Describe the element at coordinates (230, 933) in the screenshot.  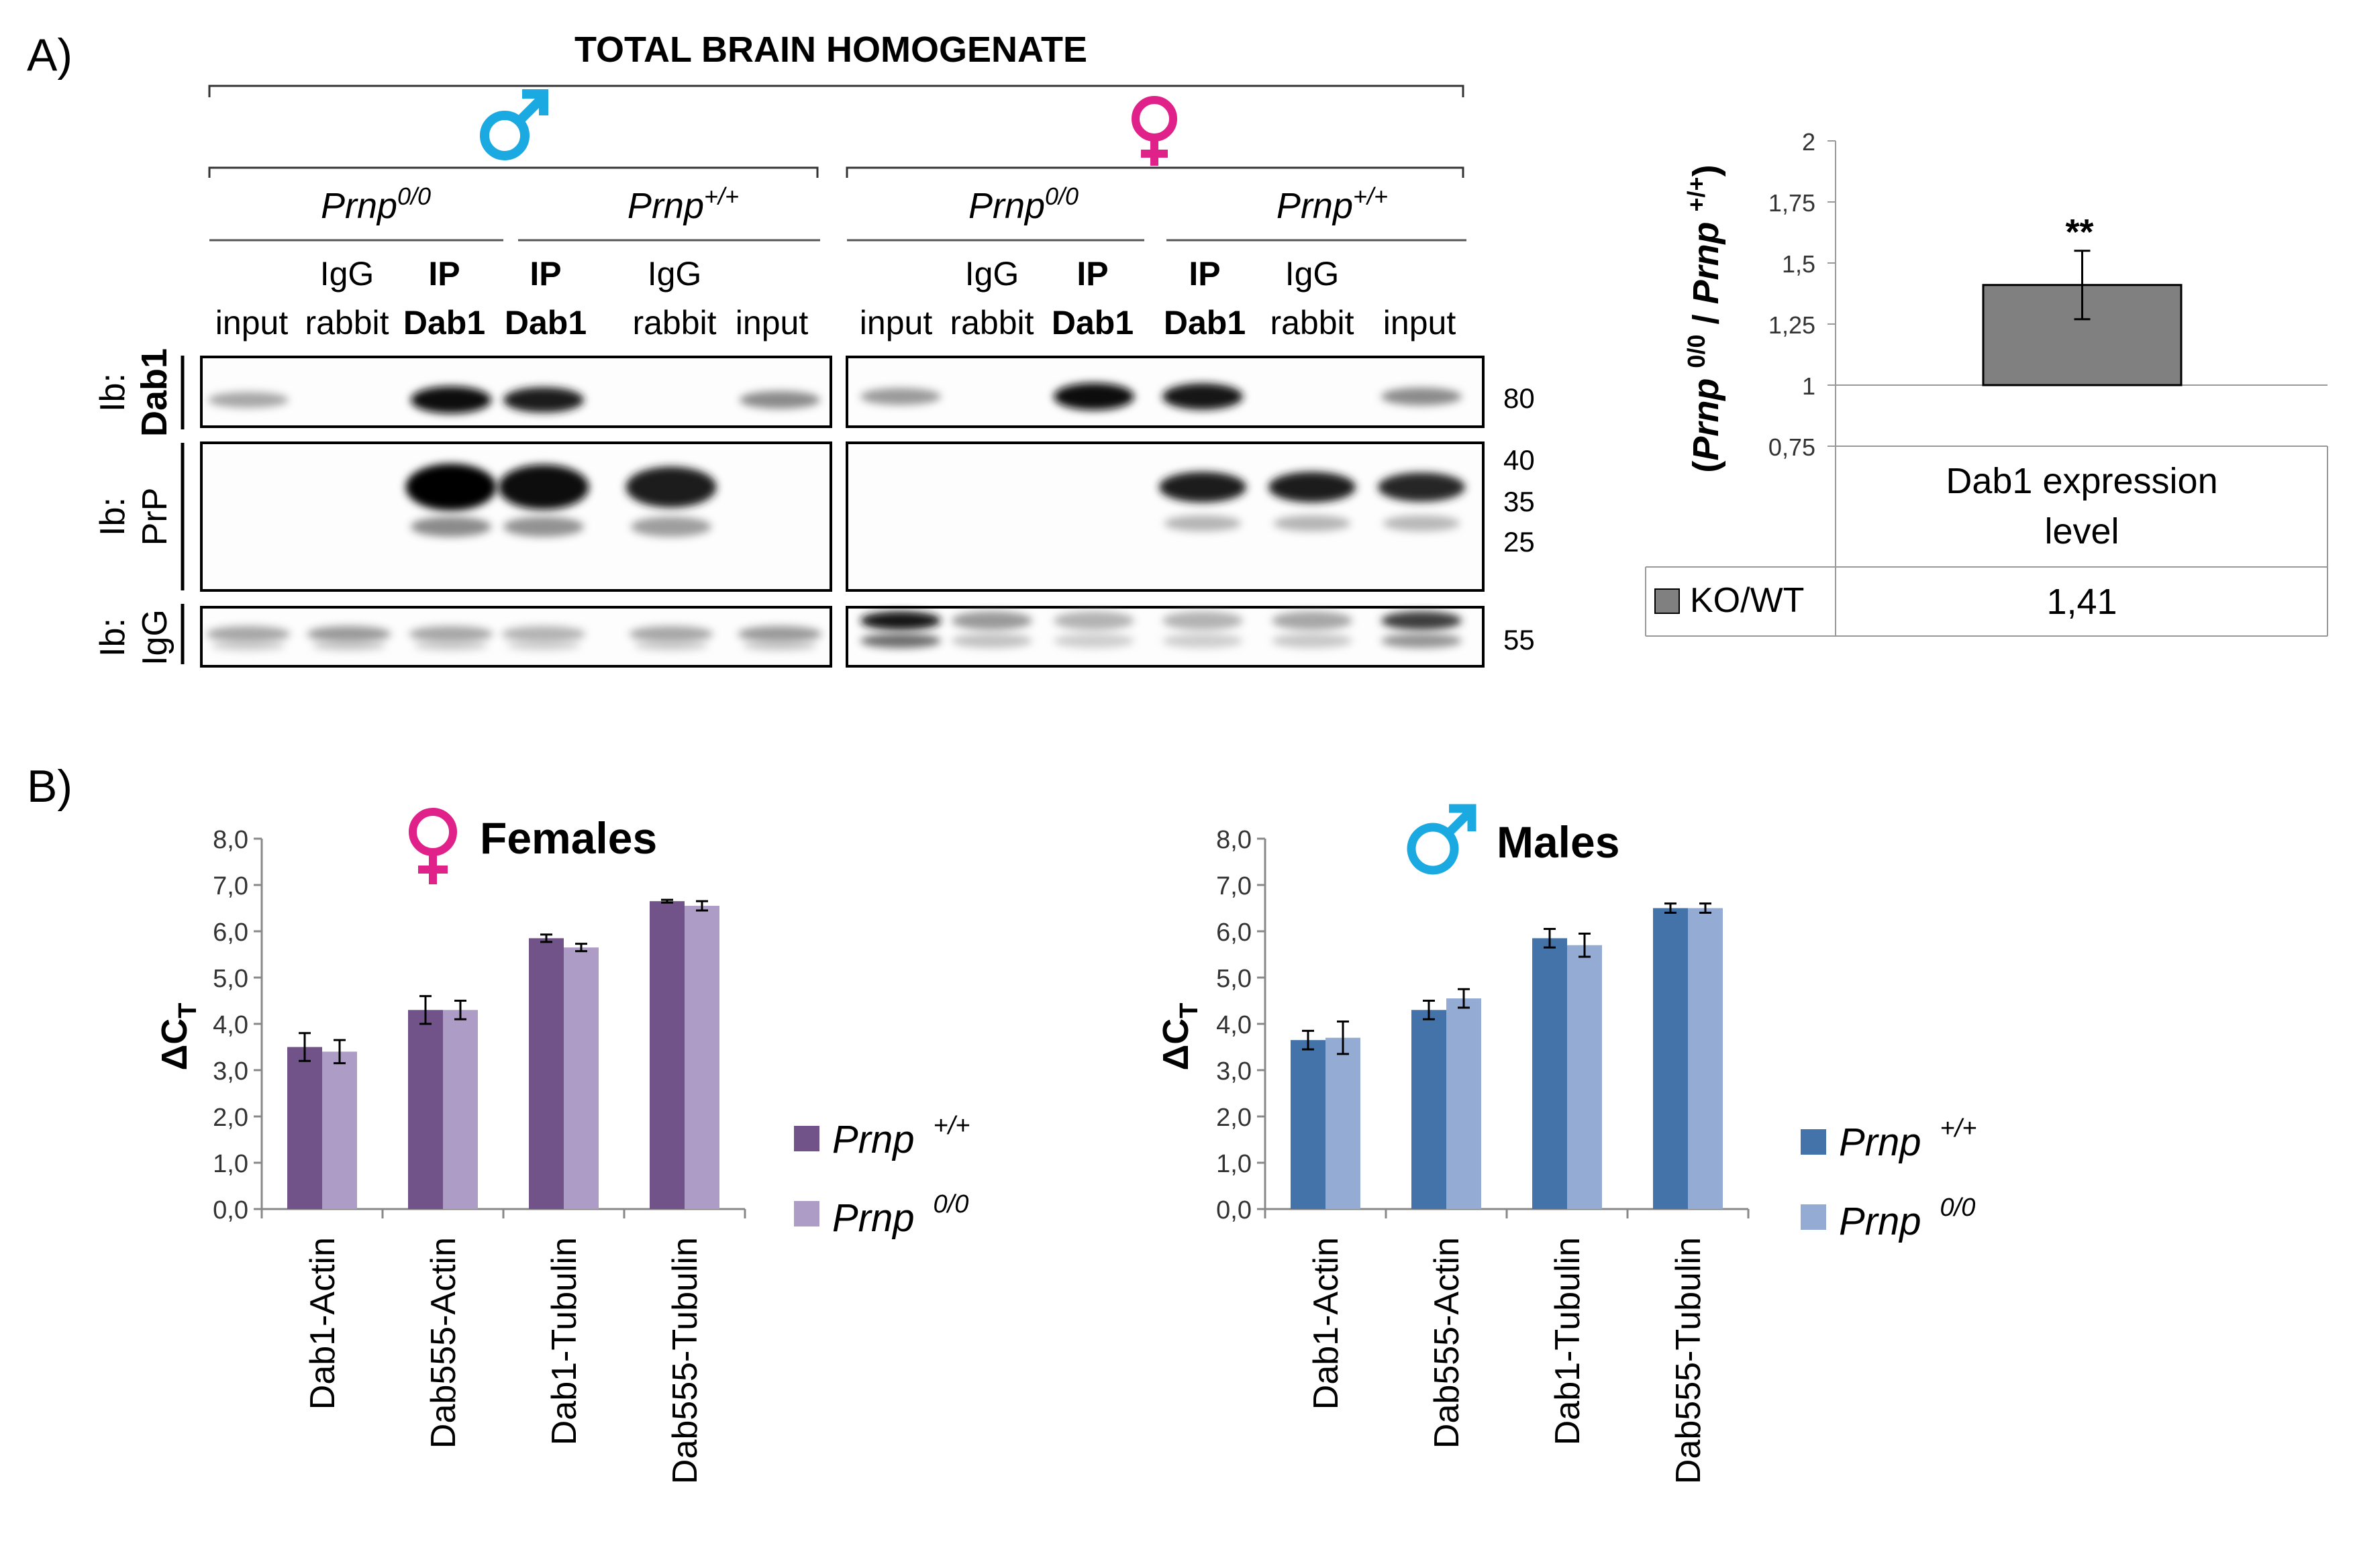
I see `y-tick-label: 6,0` at that location.